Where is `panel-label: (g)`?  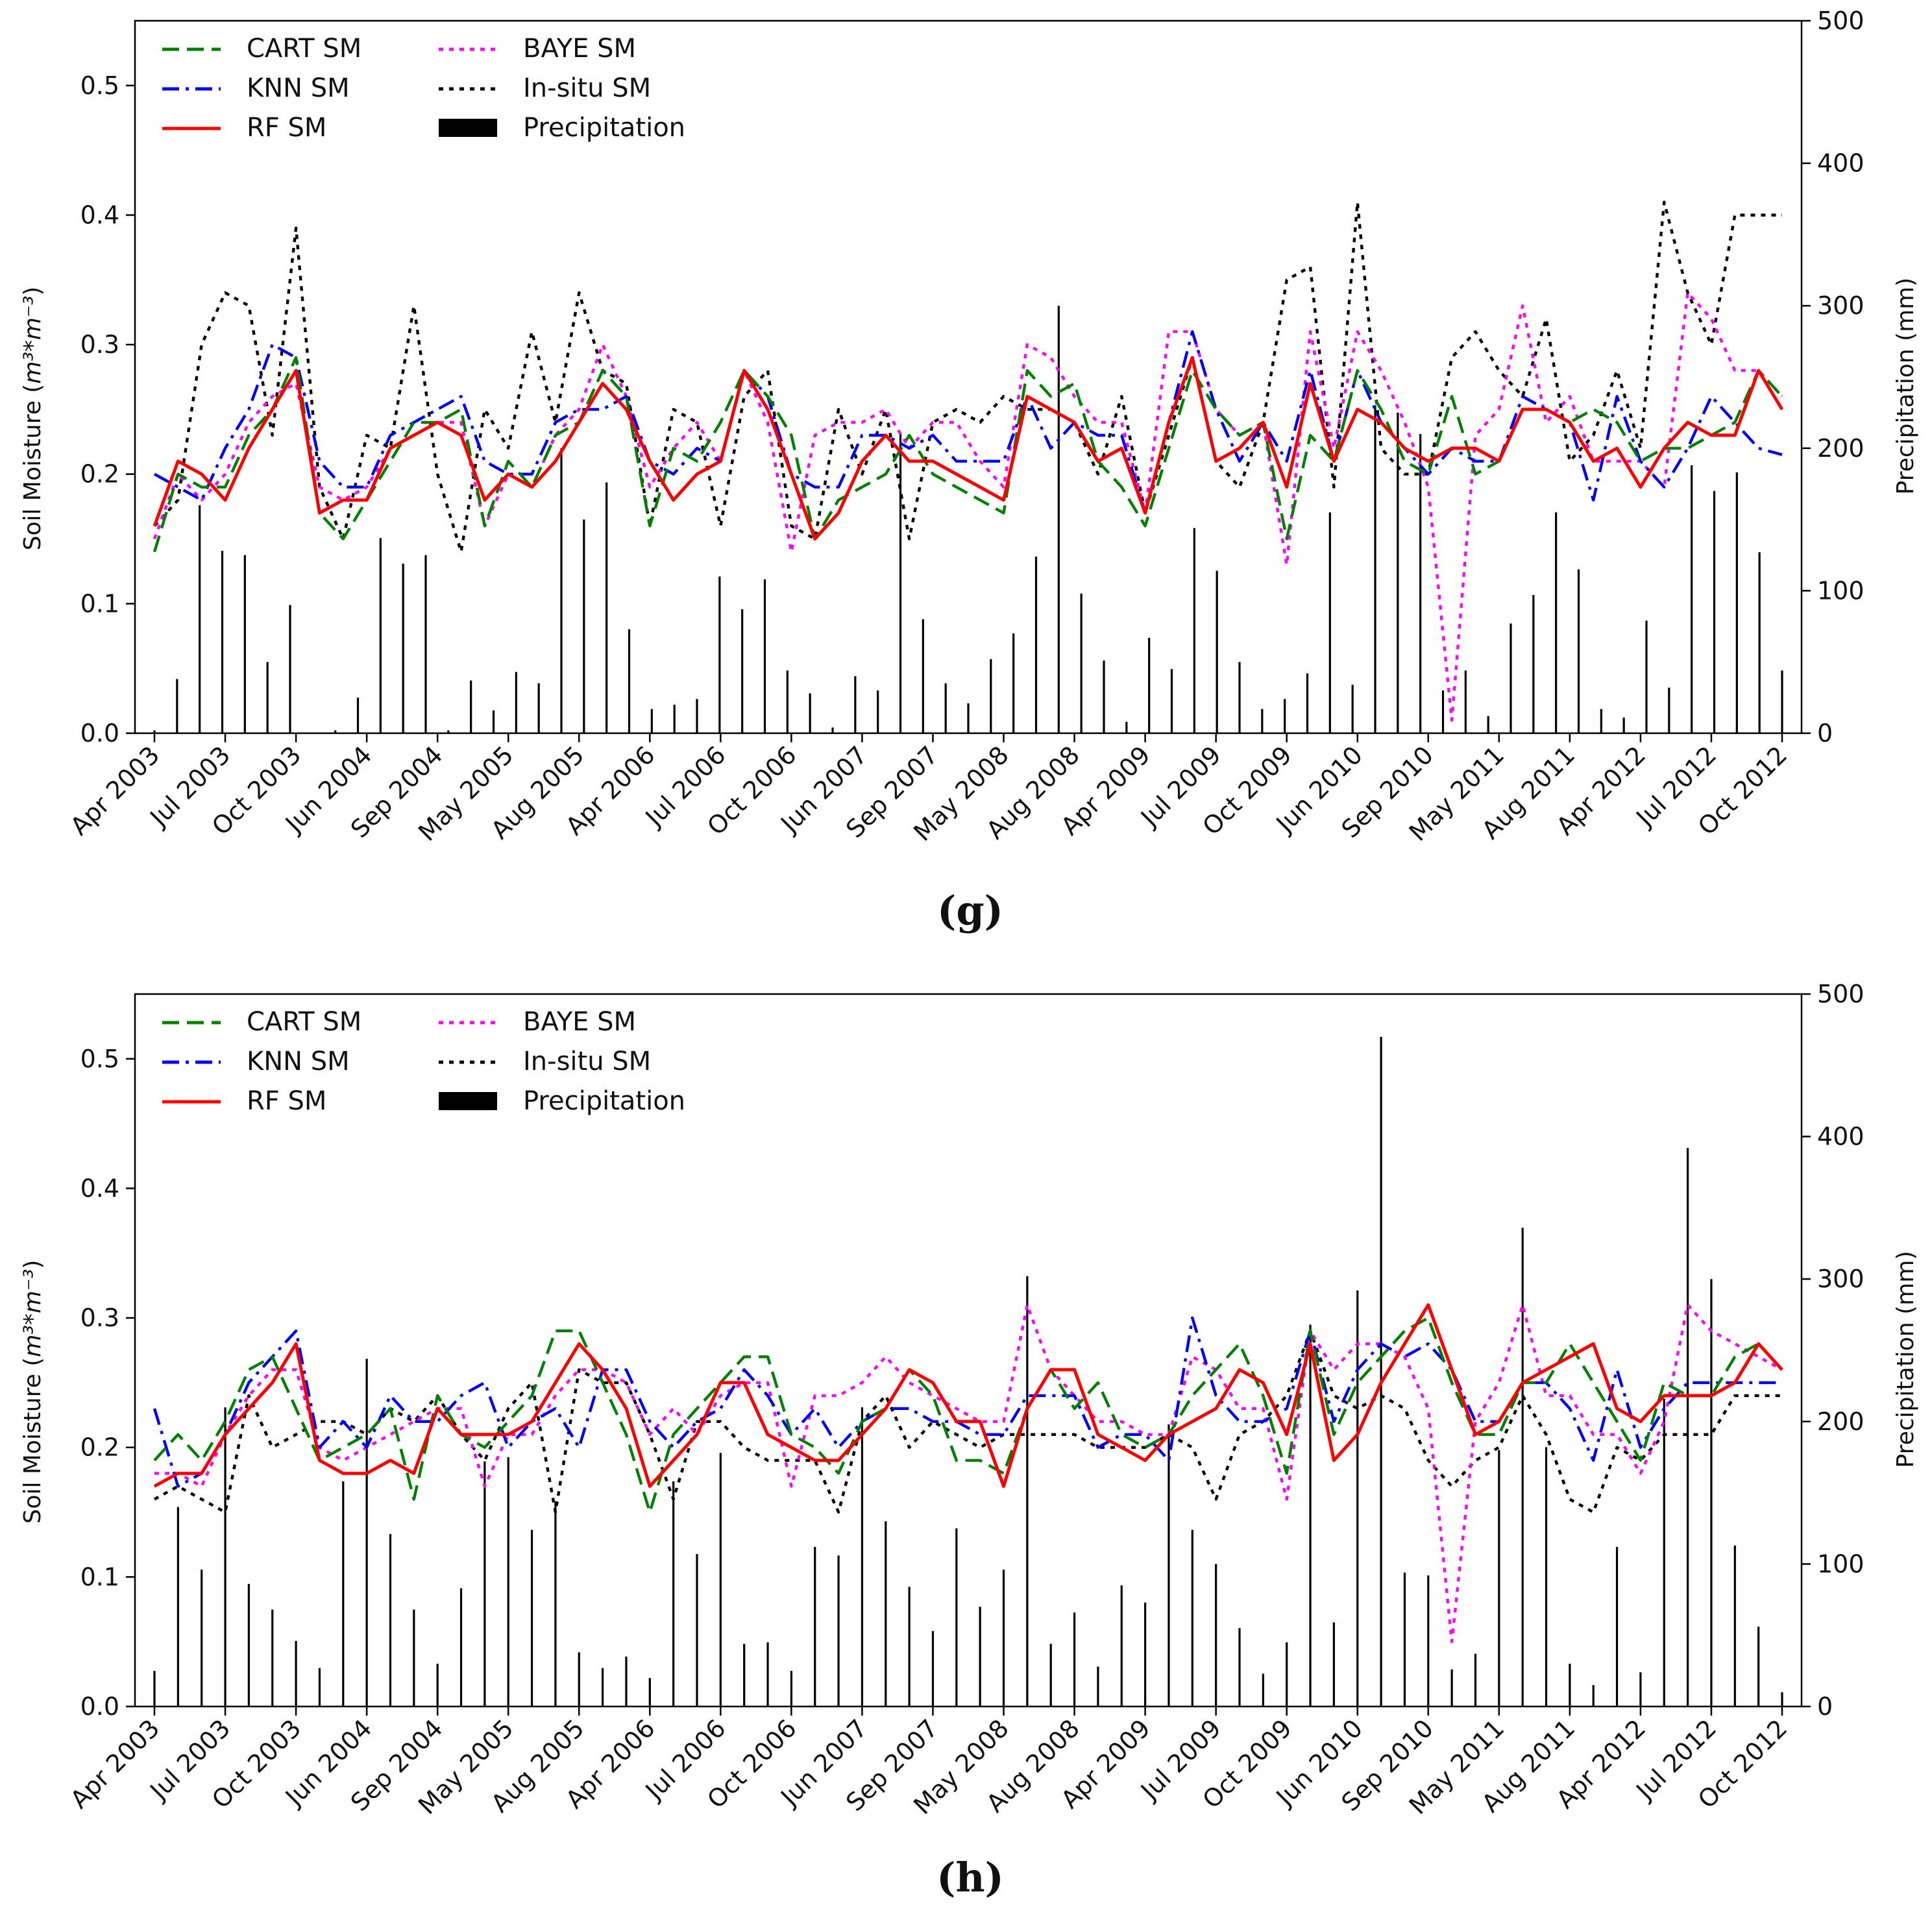
panel-label: (g) is located at coordinates (970, 911).